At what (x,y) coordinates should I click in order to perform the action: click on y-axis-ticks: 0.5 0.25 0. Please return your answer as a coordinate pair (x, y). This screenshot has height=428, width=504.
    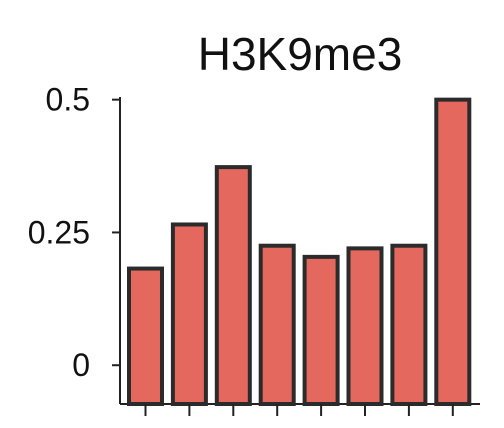
    Looking at the image, I should click on (74, 232).